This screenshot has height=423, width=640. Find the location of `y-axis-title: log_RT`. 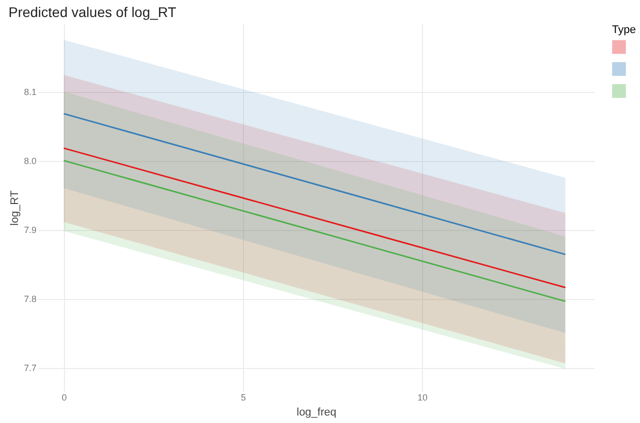

y-axis-title: log_RT is located at coordinates (14, 208).